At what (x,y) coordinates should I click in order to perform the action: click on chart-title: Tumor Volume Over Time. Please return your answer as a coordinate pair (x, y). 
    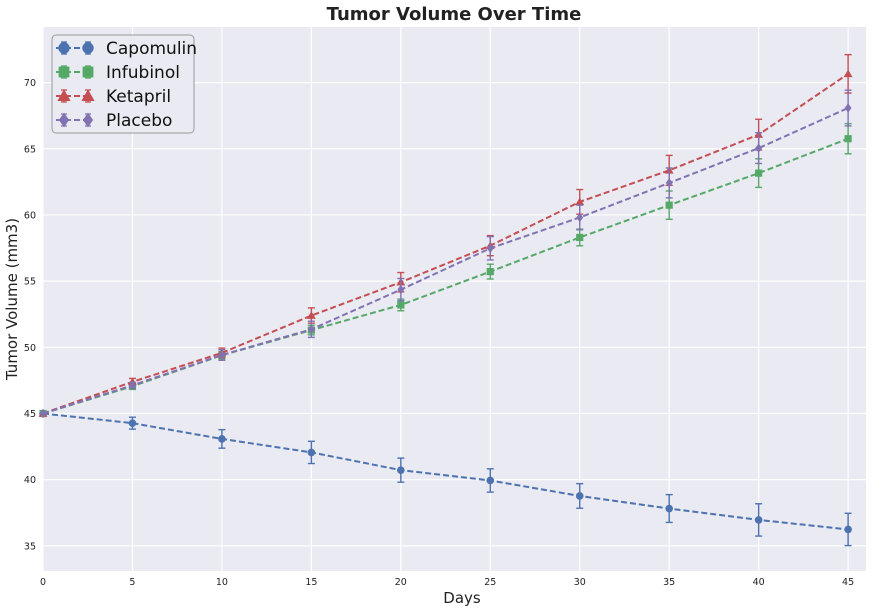
    Looking at the image, I should click on (454, 14).